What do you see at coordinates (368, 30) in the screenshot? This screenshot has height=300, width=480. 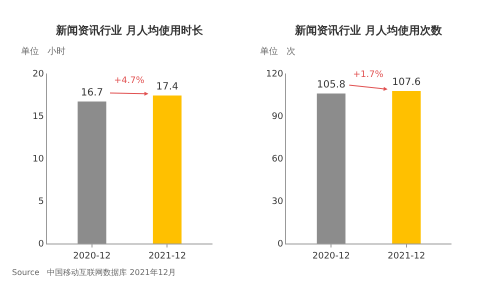 I see `chart-title: 新闻资讯行业 月人均使用次数` at bounding box center [368, 30].